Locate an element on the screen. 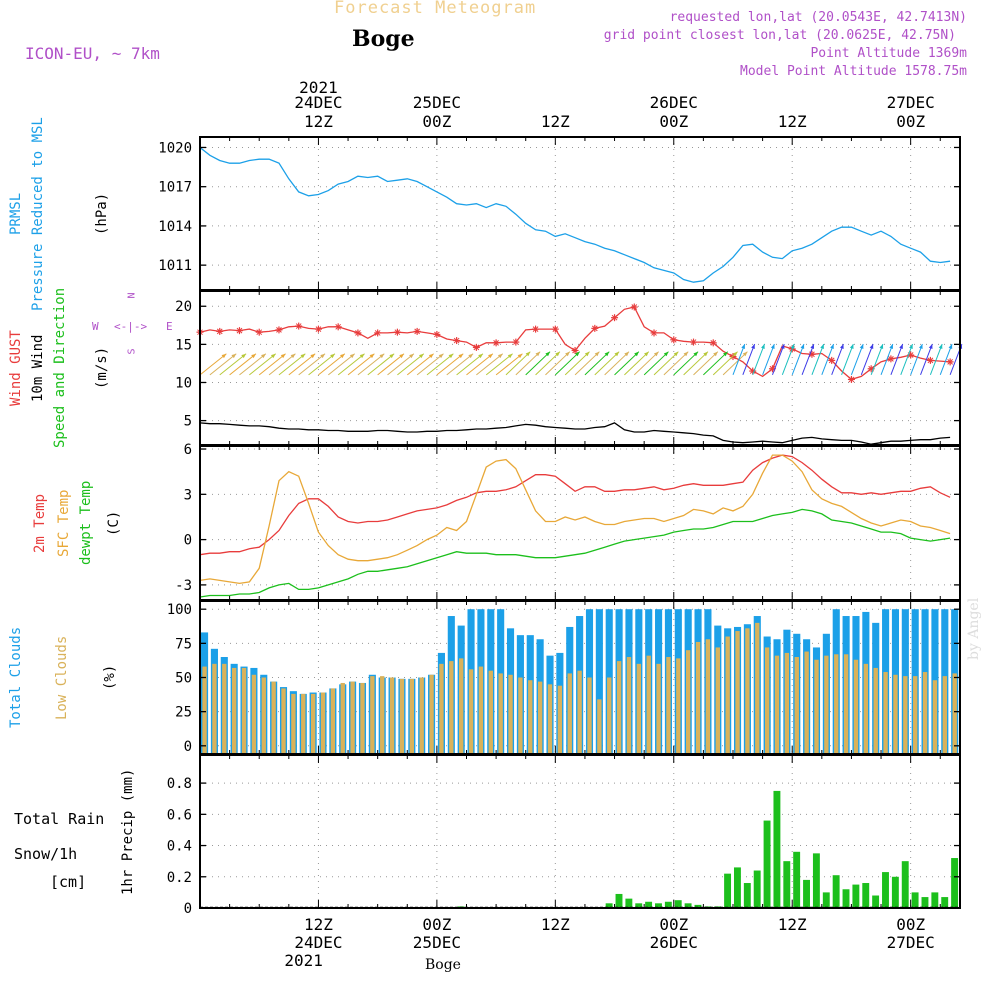  bottom-axis-label: 12Z is located at coordinates (318, 924).